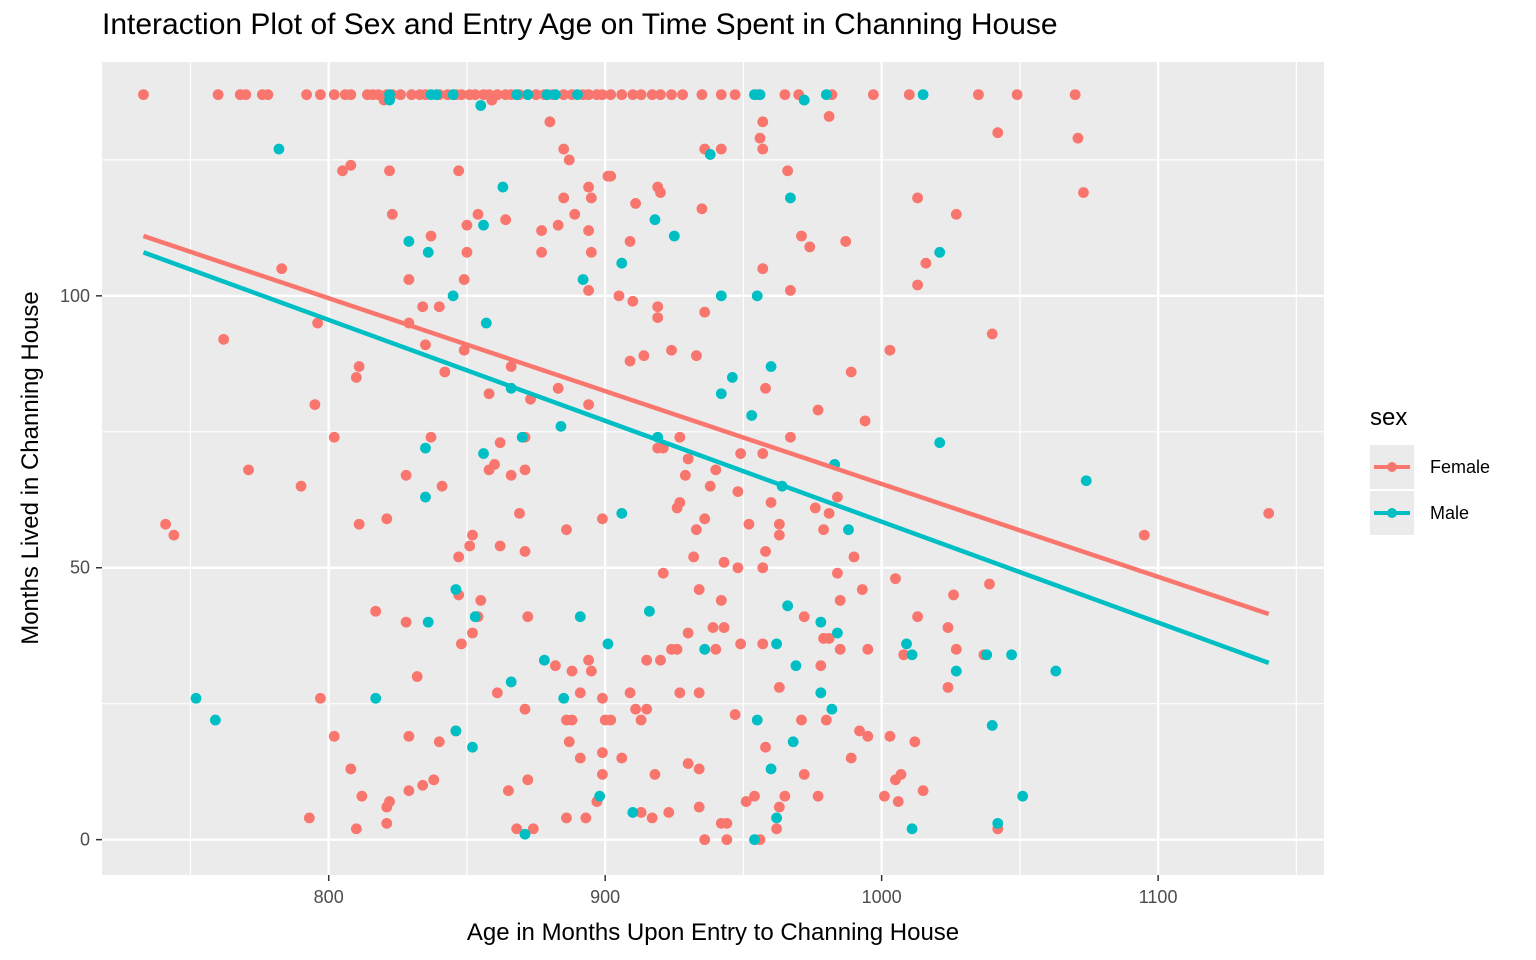 Image resolution: width=1536 pixels, height=960 pixels. Describe the element at coordinates (1389, 417) in the screenshot. I see `legend-title: sex` at that location.